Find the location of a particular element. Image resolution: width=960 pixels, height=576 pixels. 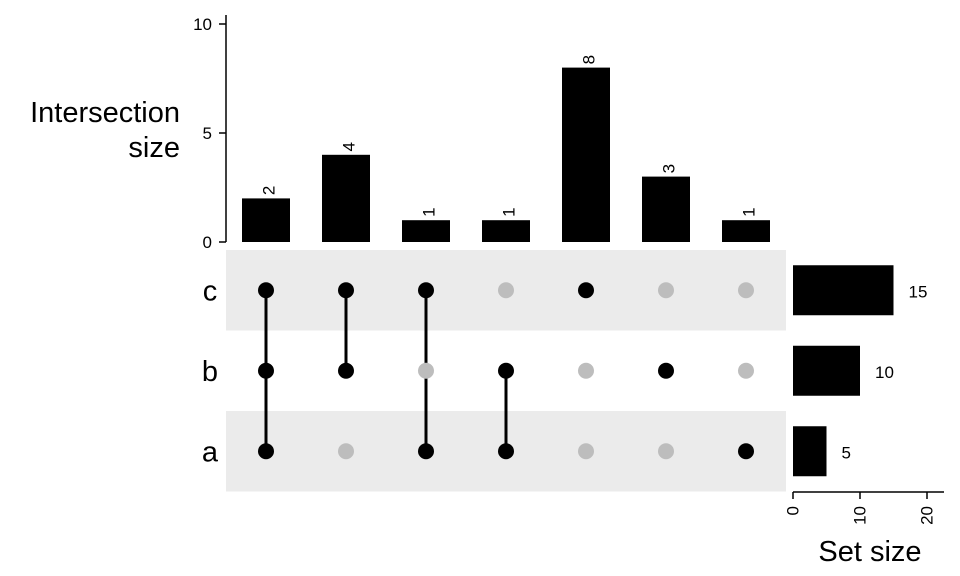

set-size-value-c: 15 is located at coordinates (918, 291).